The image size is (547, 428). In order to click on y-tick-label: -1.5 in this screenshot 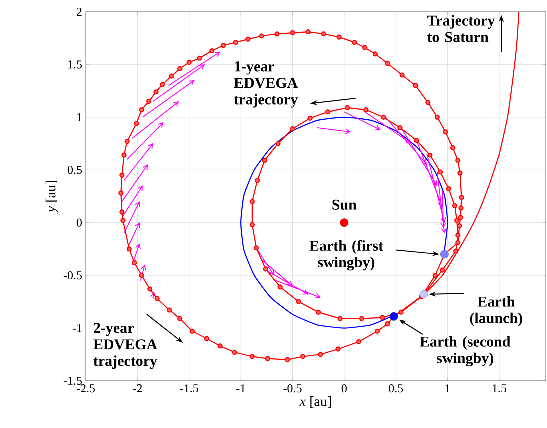, I will do `click(73, 381)`.